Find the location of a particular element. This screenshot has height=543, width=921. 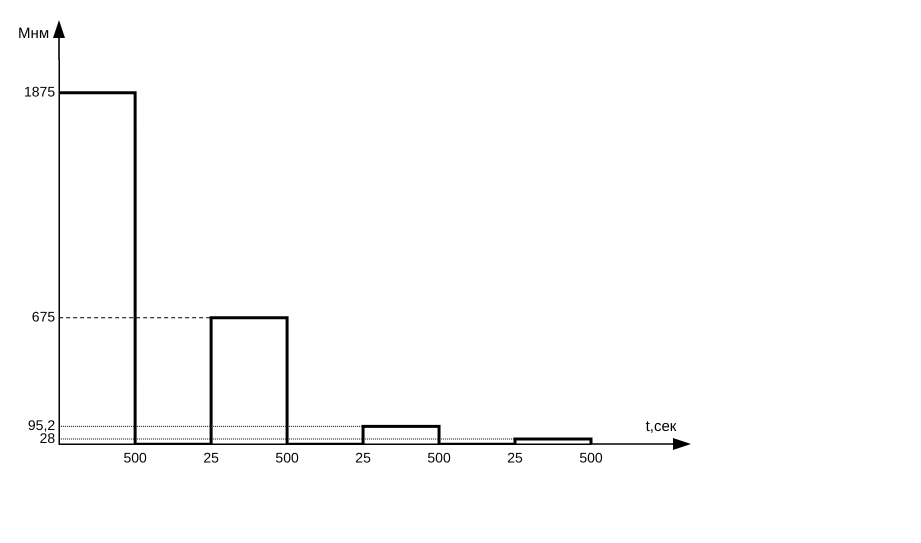

y-tick-label: 1875 is located at coordinates (40, 92).